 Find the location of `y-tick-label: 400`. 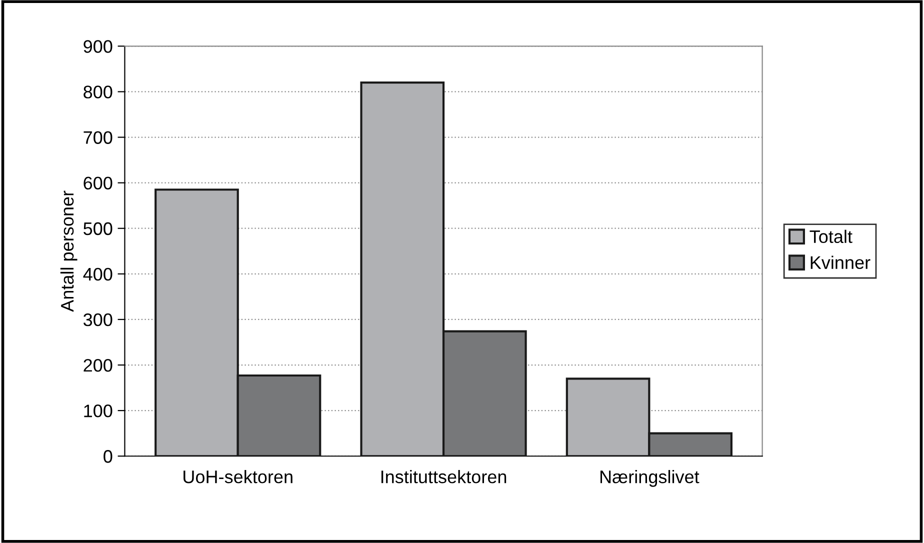

y-tick-label: 400 is located at coordinates (97, 274).